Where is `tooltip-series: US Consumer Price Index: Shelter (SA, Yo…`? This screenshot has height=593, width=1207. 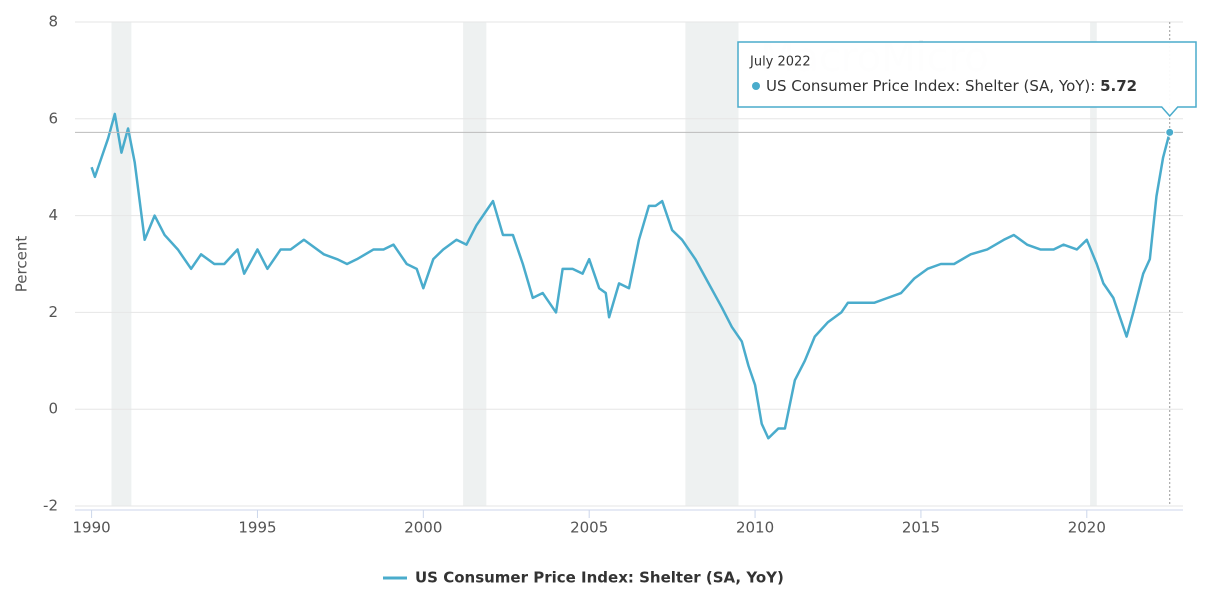
tooltip-series: US Consumer Price Index: Shelter (SA, Yo… is located at coordinates (928, 86).